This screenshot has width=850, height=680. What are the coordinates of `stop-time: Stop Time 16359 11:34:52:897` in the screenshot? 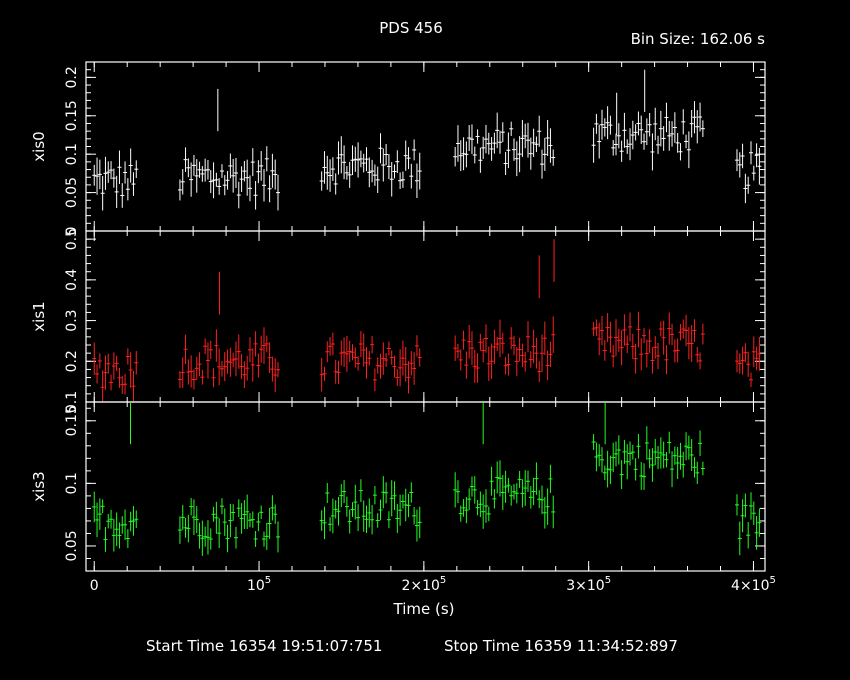 It's located at (561, 646).